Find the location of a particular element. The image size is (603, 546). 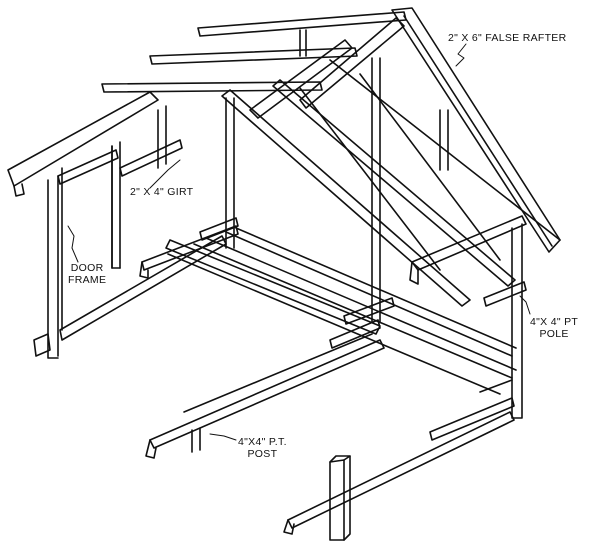

girt-label: 2" X 4" GIRT is located at coordinates (161, 192).